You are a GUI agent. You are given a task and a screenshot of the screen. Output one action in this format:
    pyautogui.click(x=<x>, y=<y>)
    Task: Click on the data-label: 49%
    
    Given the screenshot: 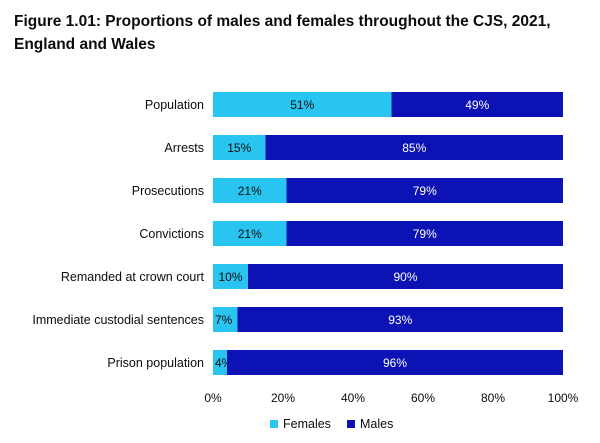 What is the action you would take?
    pyautogui.click(x=477, y=105)
    